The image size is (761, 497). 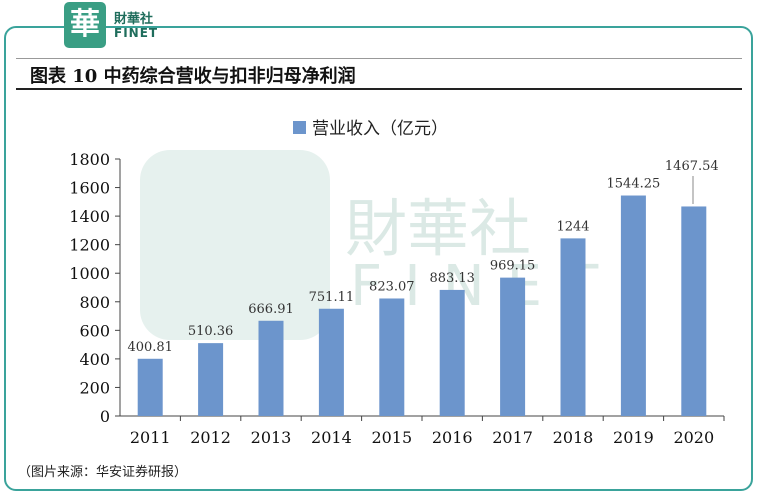 I want to click on bar-2018, so click(x=573, y=327).